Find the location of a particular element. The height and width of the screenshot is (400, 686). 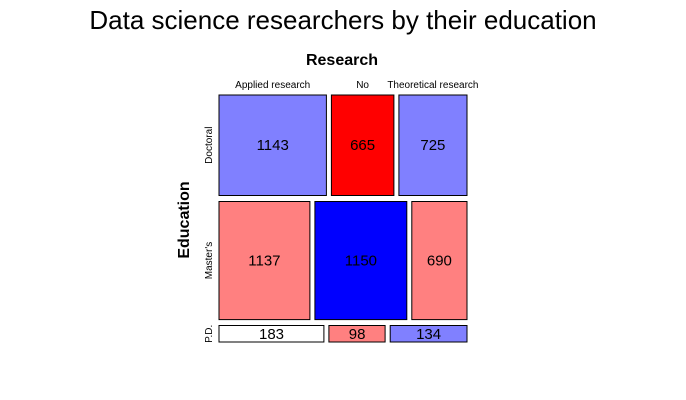

row-label-p-d: P.D. is located at coordinates (209, 334).